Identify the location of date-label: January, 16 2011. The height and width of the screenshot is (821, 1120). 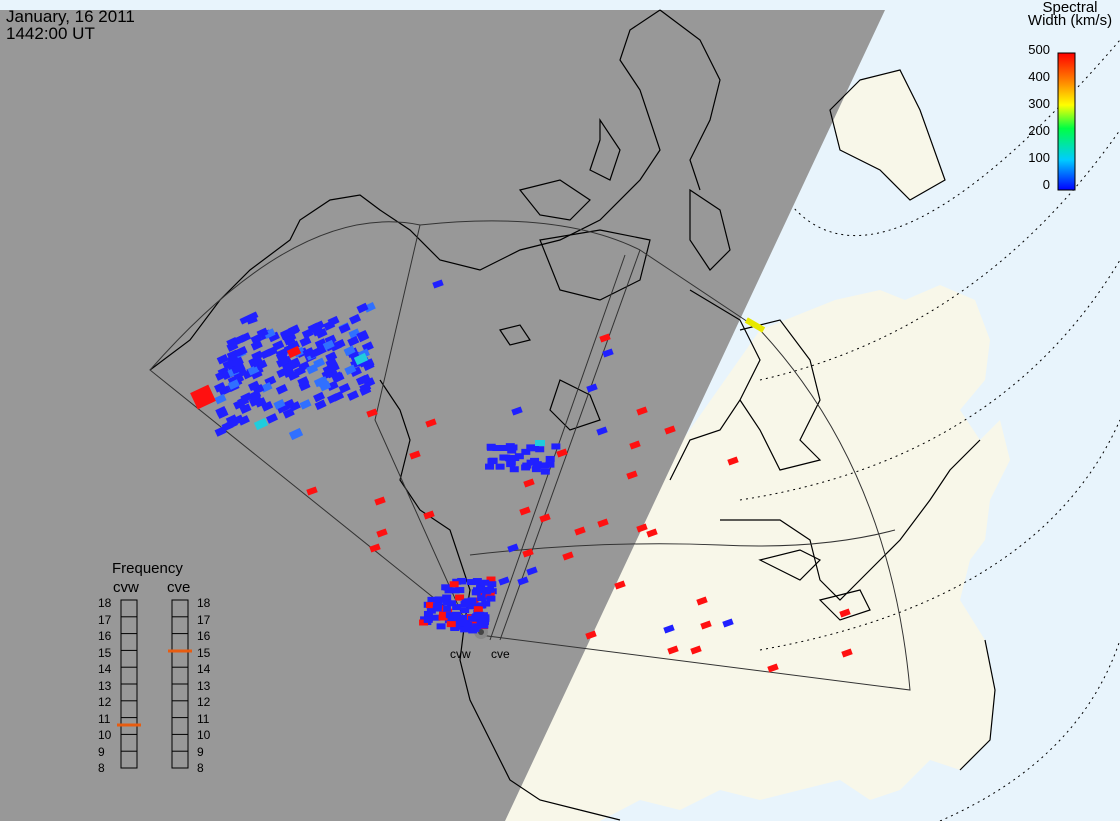
(70, 16).